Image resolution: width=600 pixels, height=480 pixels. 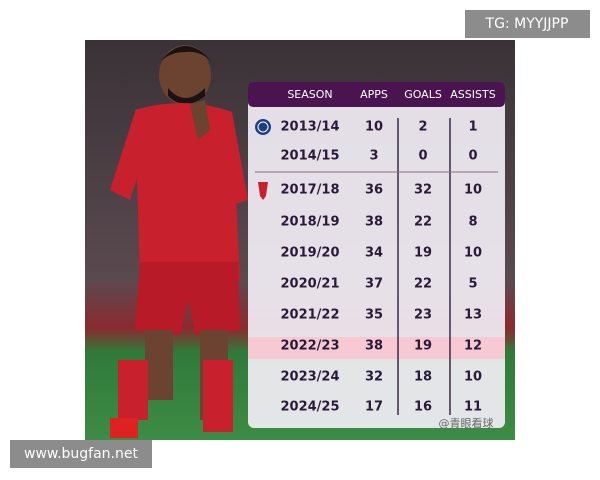 What do you see at coordinates (374, 94) in the screenshot?
I see `header-cell: APPS` at bounding box center [374, 94].